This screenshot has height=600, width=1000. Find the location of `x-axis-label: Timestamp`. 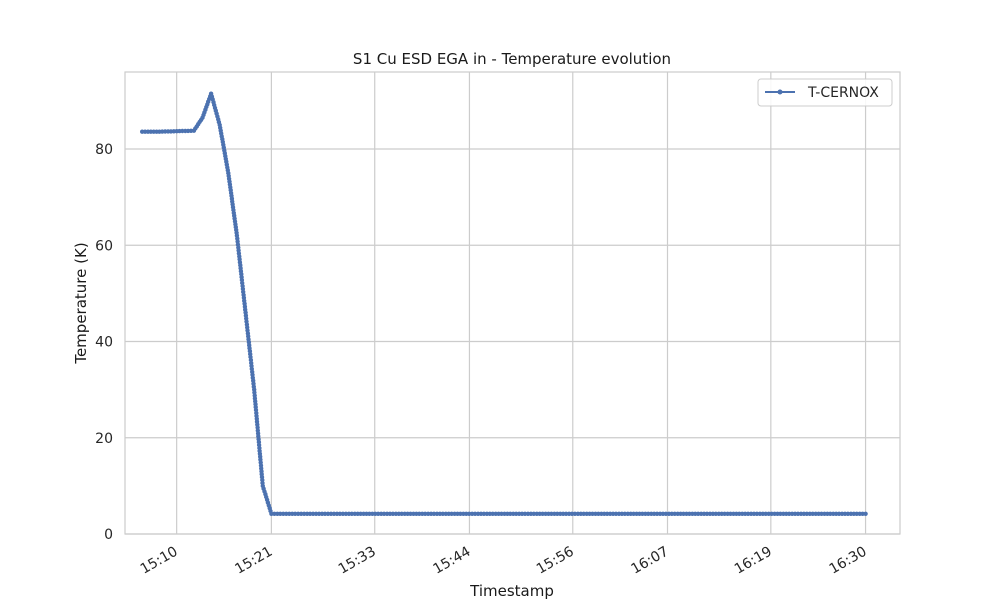

x-axis-label: Timestamp is located at coordinates (511, 591).